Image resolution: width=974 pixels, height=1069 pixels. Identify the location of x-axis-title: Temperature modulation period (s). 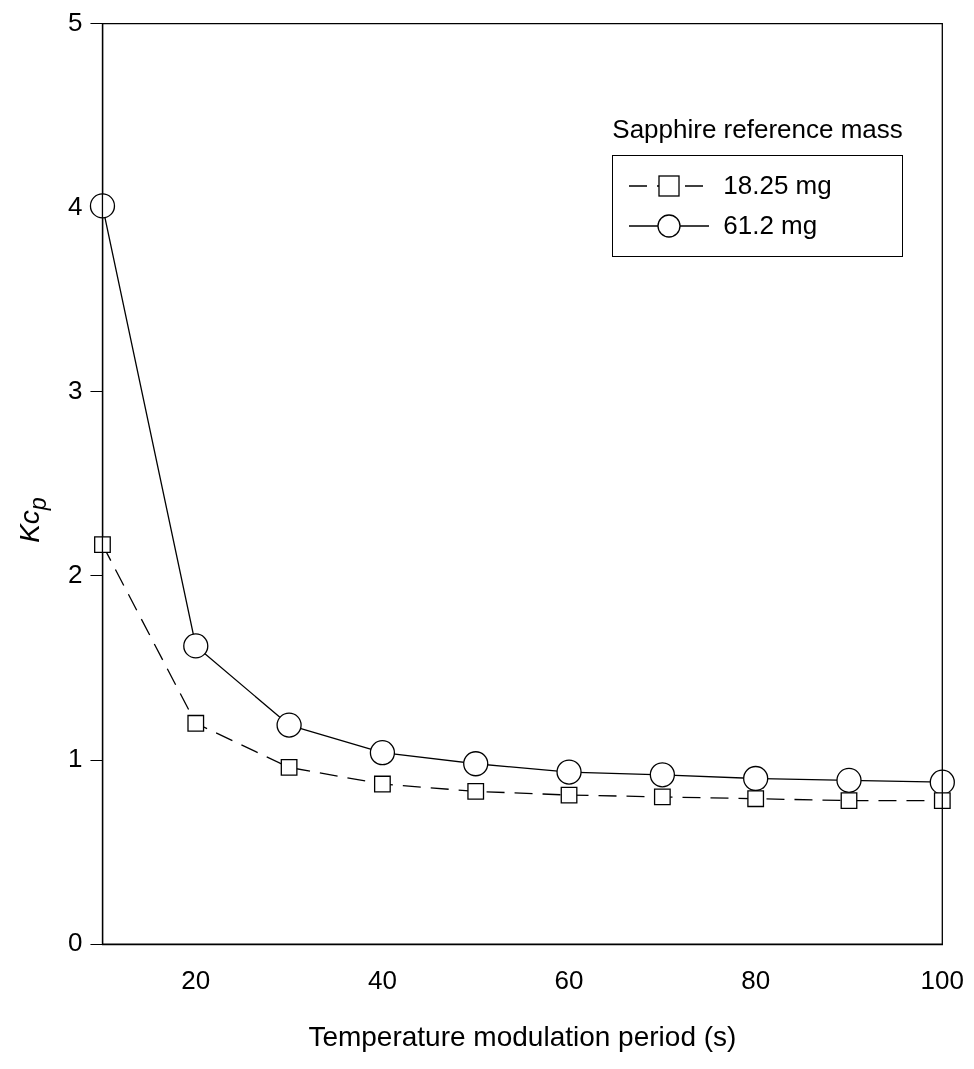
(522, 1036).